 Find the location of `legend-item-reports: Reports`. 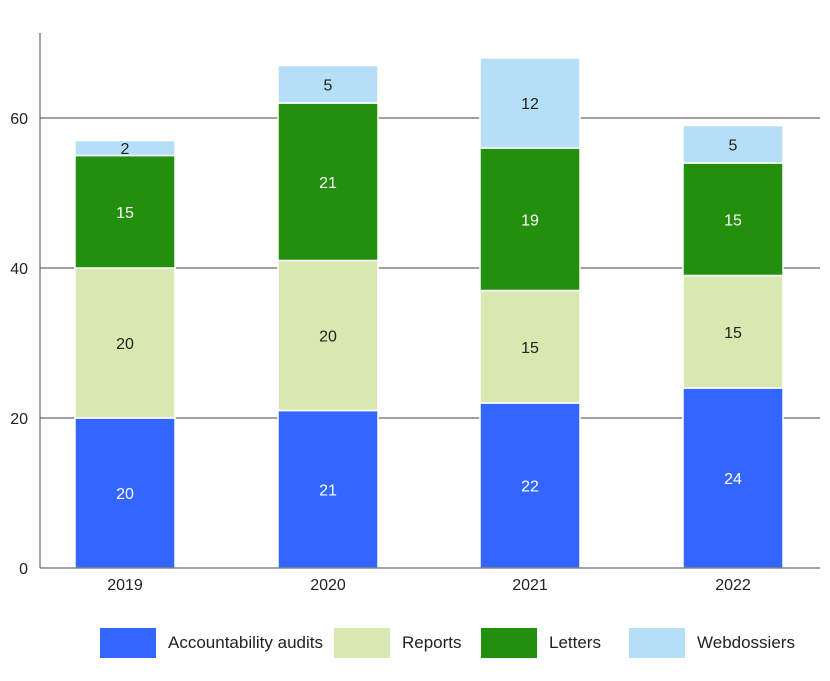

legend-item-reports: Reports is located at coordinates (398, 643).